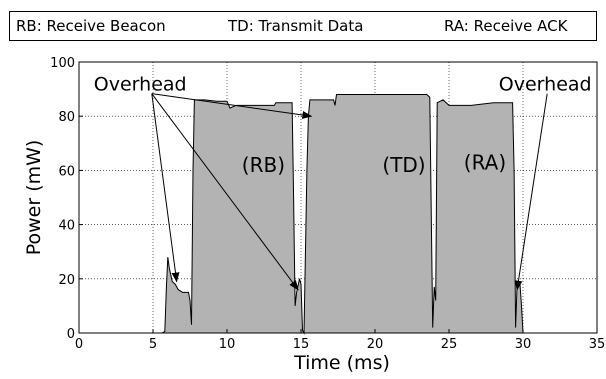  Describe the element at coordinates (523, 344) in the screenshot. I see `x-tick-label: 30` at that location.